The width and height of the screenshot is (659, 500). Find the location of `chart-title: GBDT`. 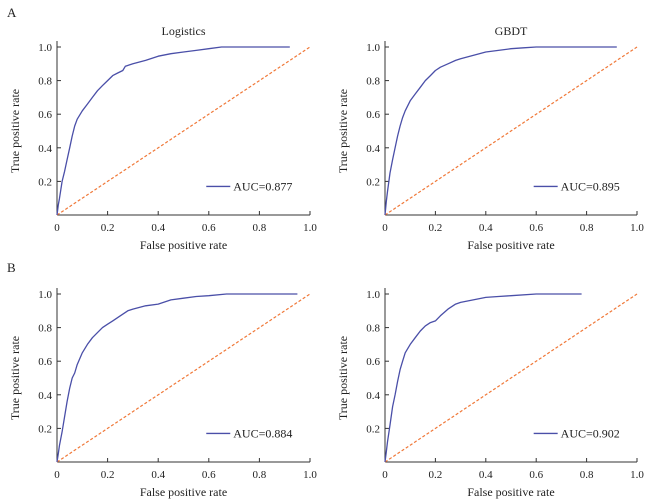

chart-title: GBDT is located at coordinates (511, 31).